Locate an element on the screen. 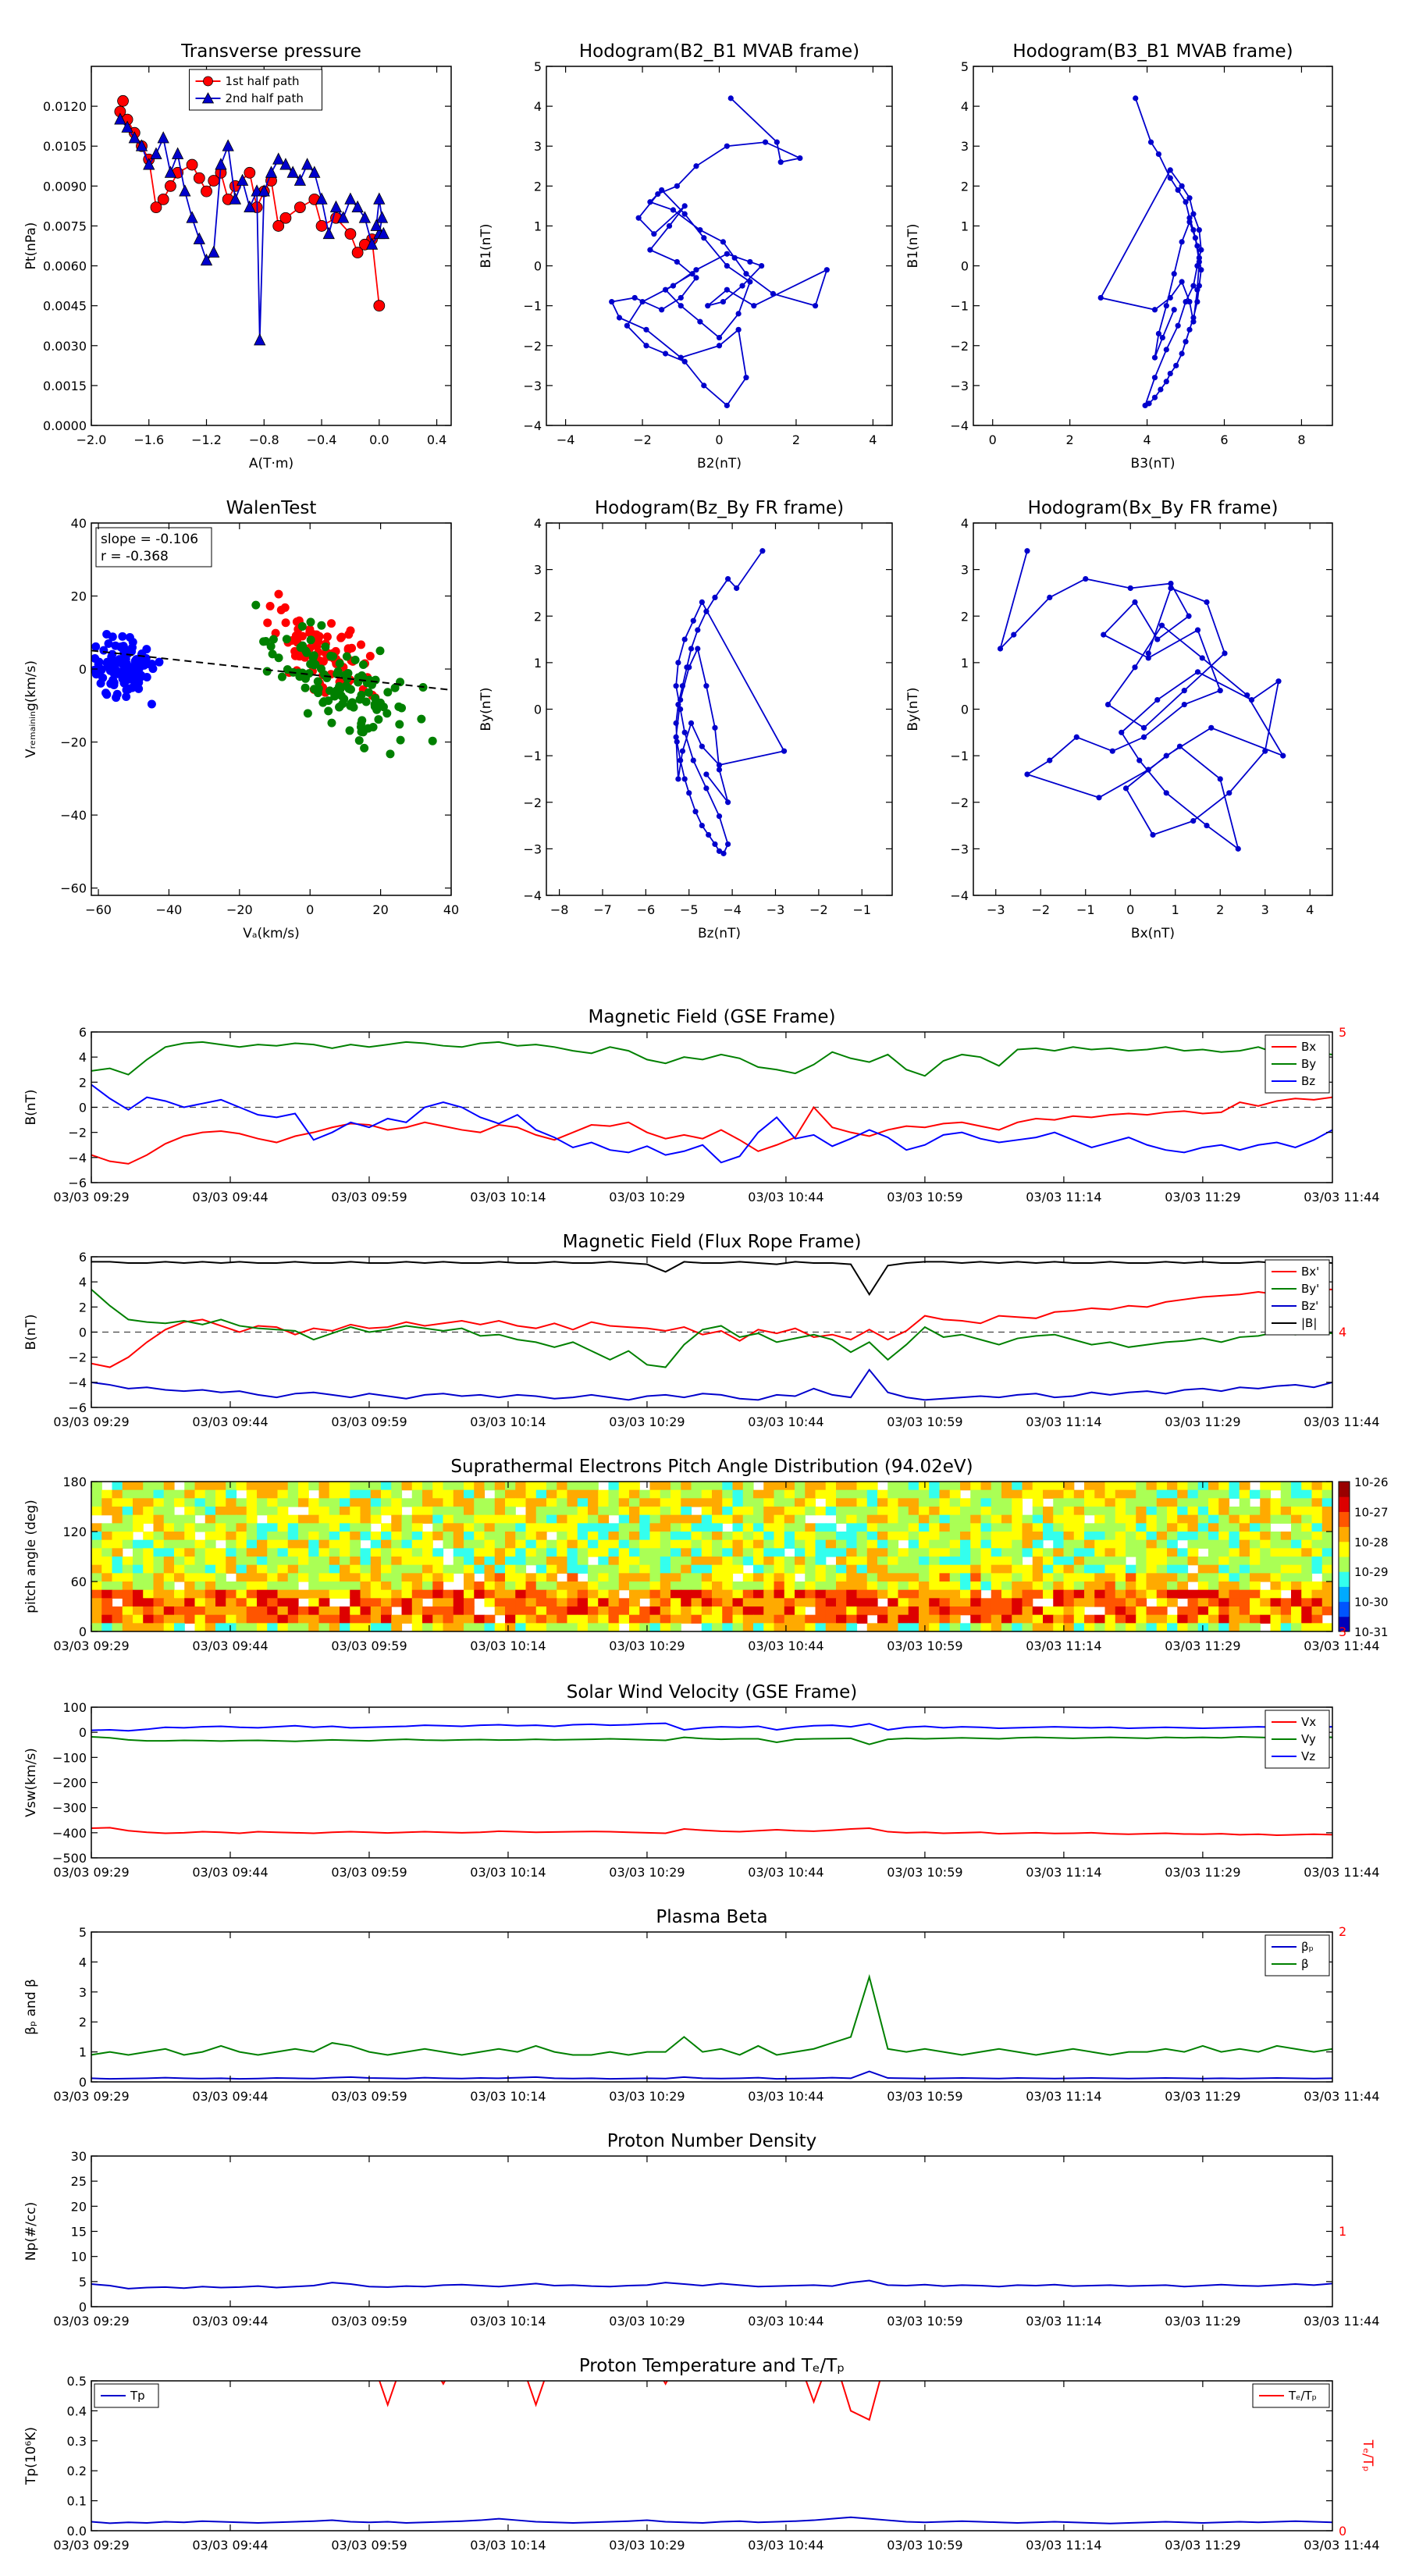 This screenshot has width=1405, height=2576. x-tick-label: 03/03 09:29 is located at coordinates (91, 1421).